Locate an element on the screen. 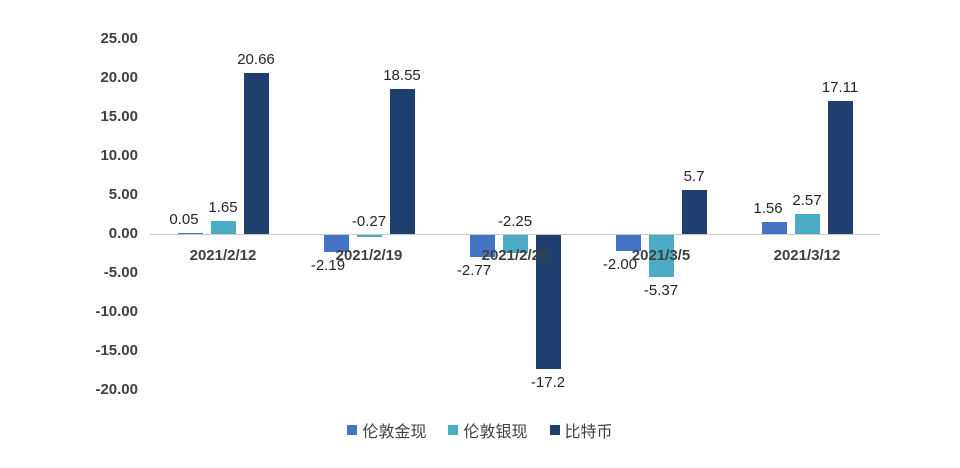 Image resolution: width=960 pixels, height=468 pixels. y-tick-label: 15.00 is located at coordinates (119, 116).